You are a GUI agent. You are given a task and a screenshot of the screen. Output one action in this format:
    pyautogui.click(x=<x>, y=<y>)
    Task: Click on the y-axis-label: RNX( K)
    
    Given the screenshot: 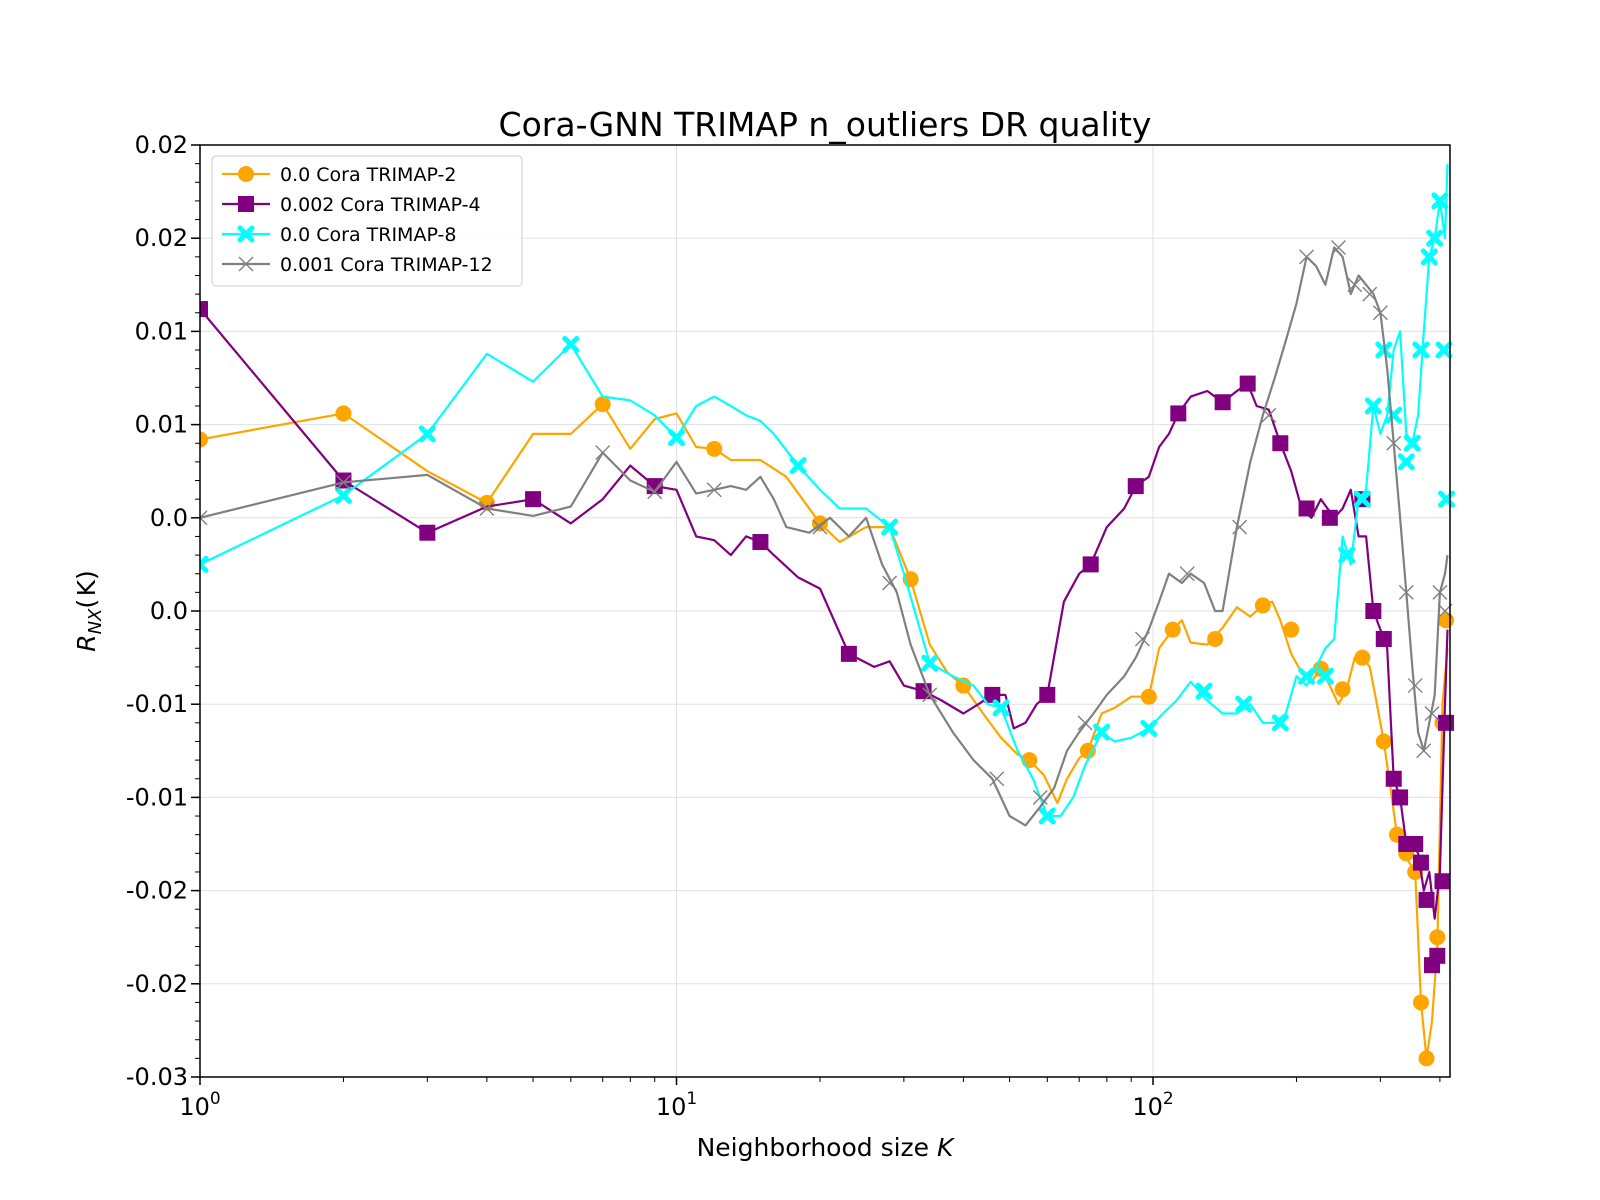 What is the action you would take?
    pyautogui.click(x=89, y=611)
    